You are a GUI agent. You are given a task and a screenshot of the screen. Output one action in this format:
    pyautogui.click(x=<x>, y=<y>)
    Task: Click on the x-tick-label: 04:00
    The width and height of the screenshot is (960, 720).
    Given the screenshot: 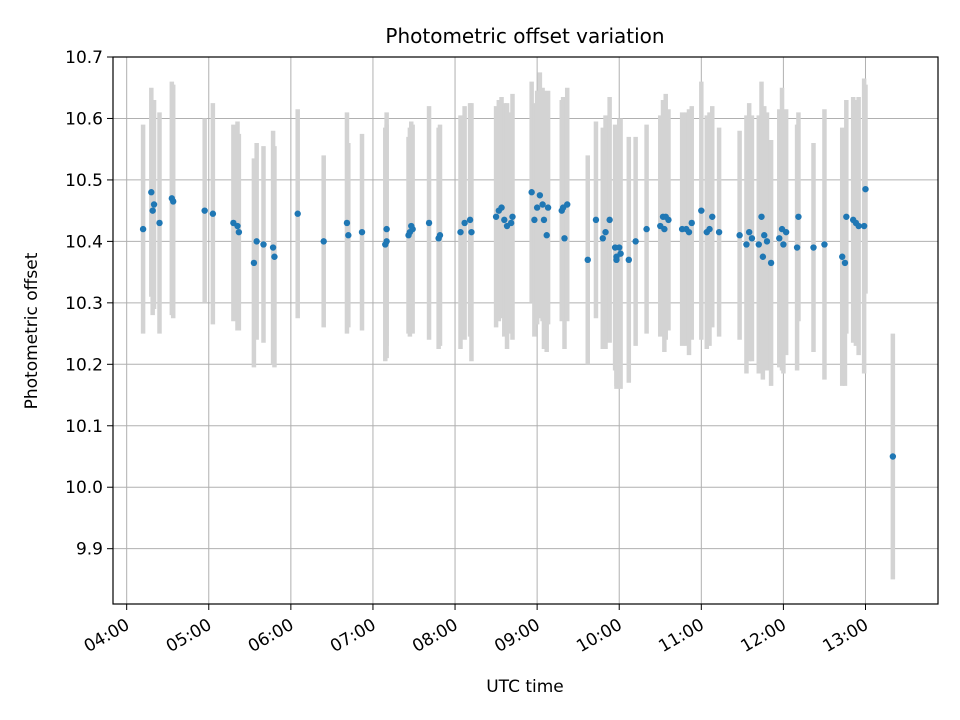 What is the action you would take?
    pyautogui.click(x=107, y=636)
    